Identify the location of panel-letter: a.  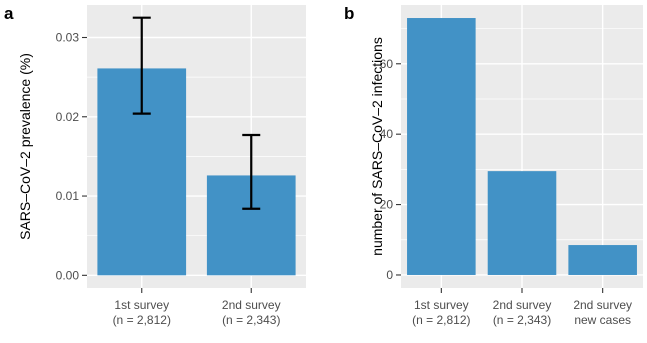
(9, 13).